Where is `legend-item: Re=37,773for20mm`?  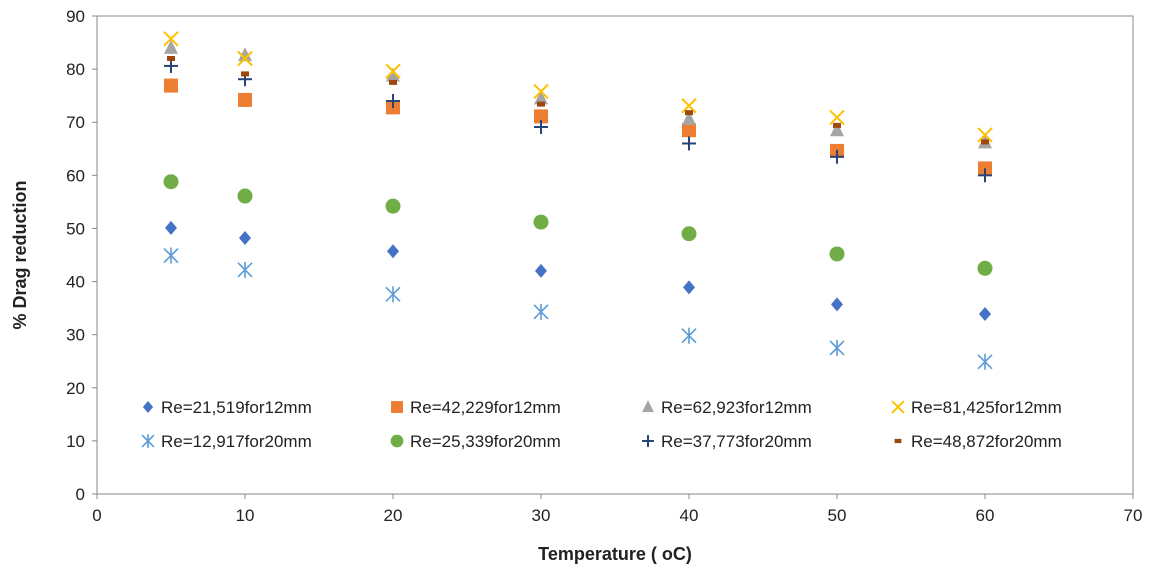
legend-item: Re=37,773for20mm is located at coordinates (727, 441).